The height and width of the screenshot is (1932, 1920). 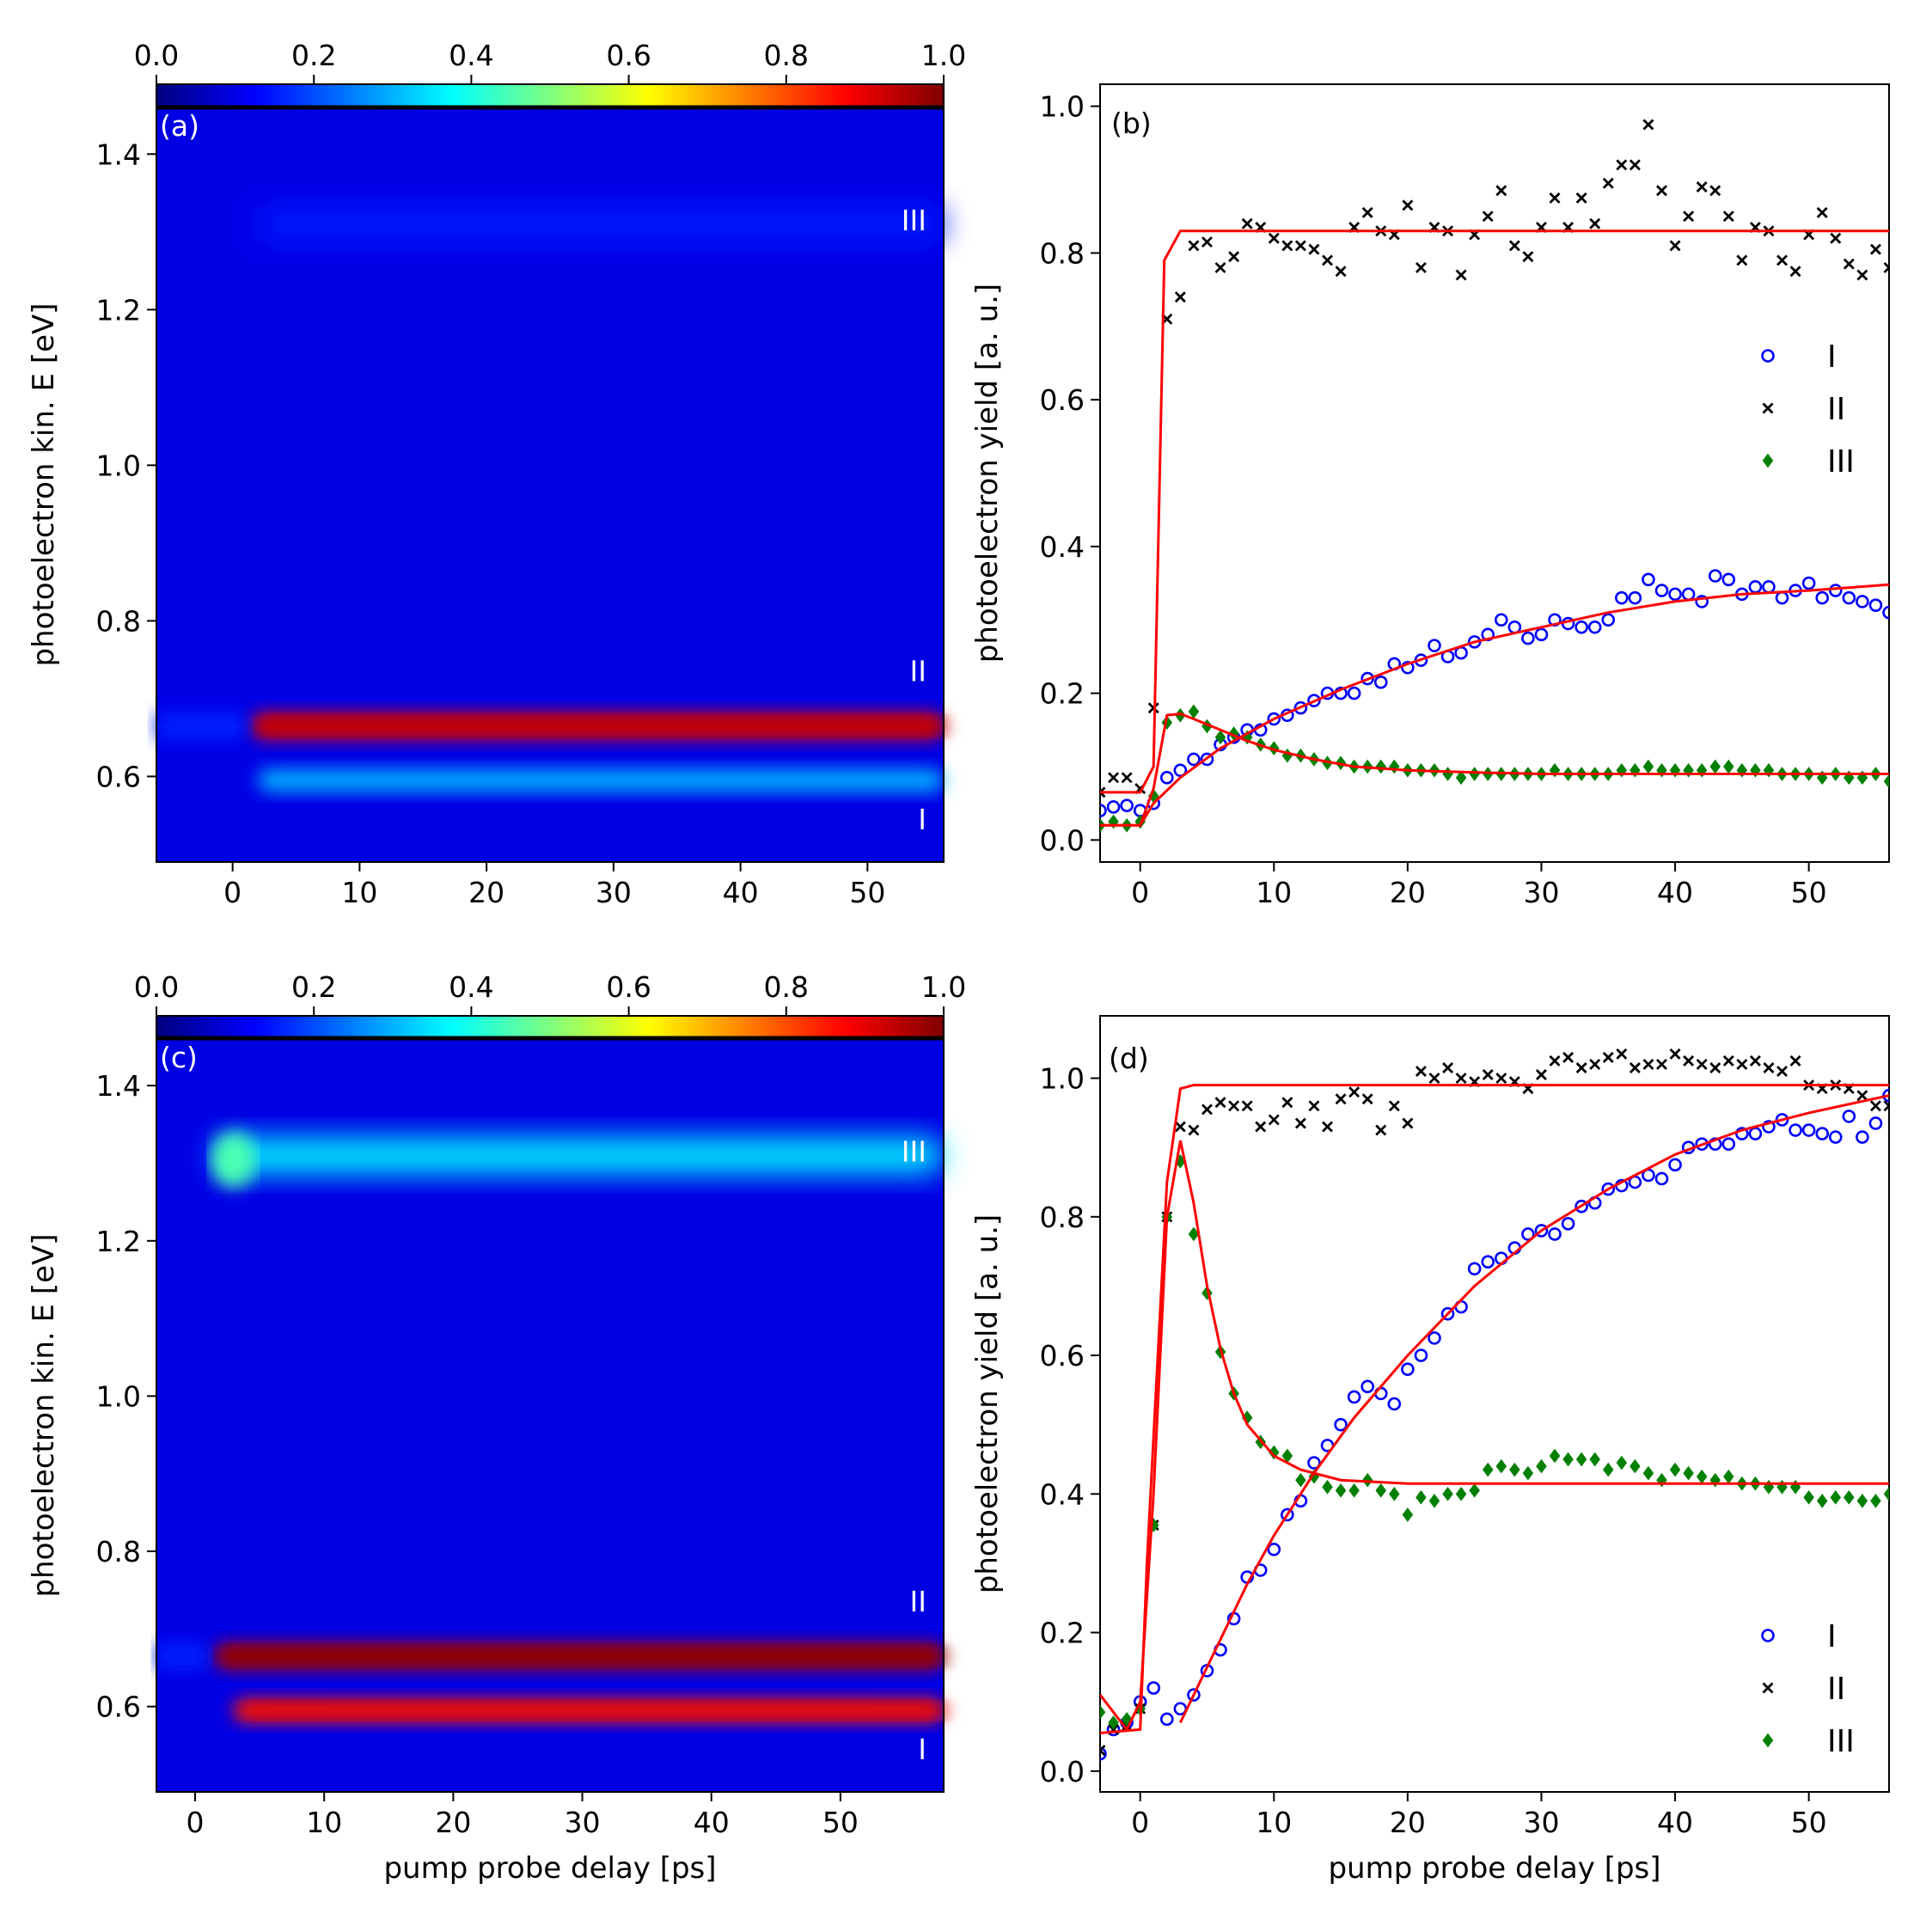 I want to click on x-tick-label: 30, so click(x=614, y=892).